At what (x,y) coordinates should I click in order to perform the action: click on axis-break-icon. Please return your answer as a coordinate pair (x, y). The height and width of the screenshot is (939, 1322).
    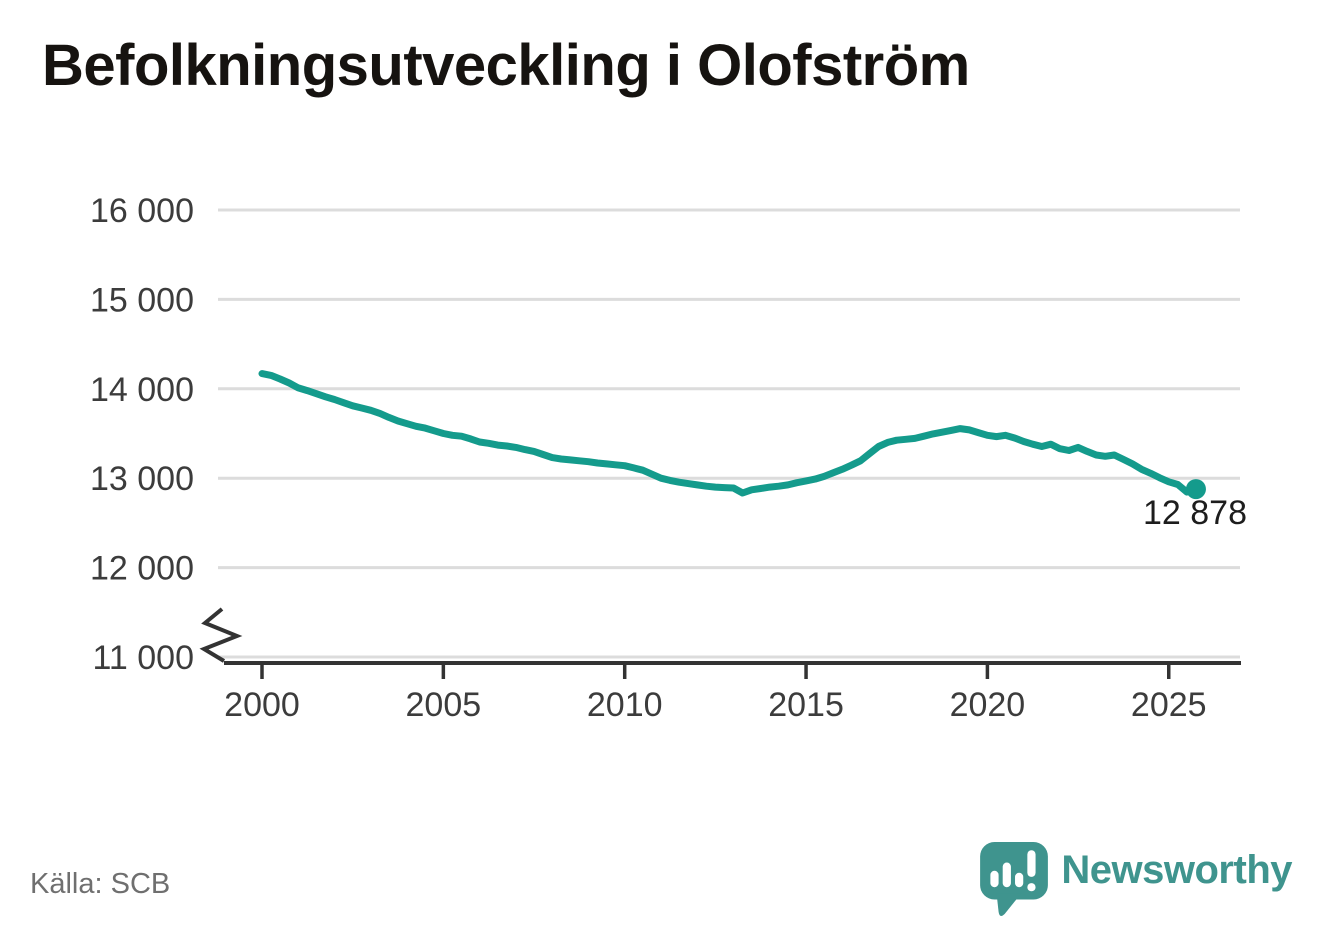
    Looking at the image, I should click on (221, 635).